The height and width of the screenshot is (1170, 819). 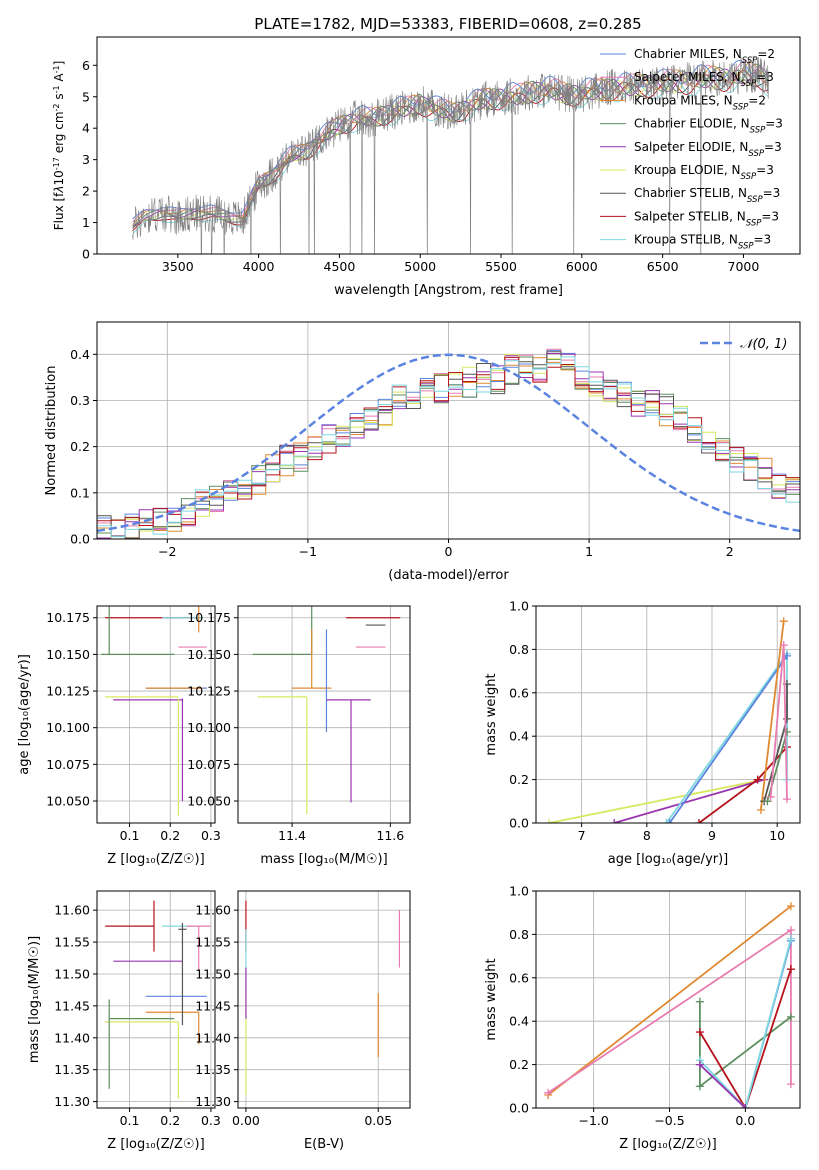 I want to click on y-tick-label: 11.45, so click(x=213, y=1005).